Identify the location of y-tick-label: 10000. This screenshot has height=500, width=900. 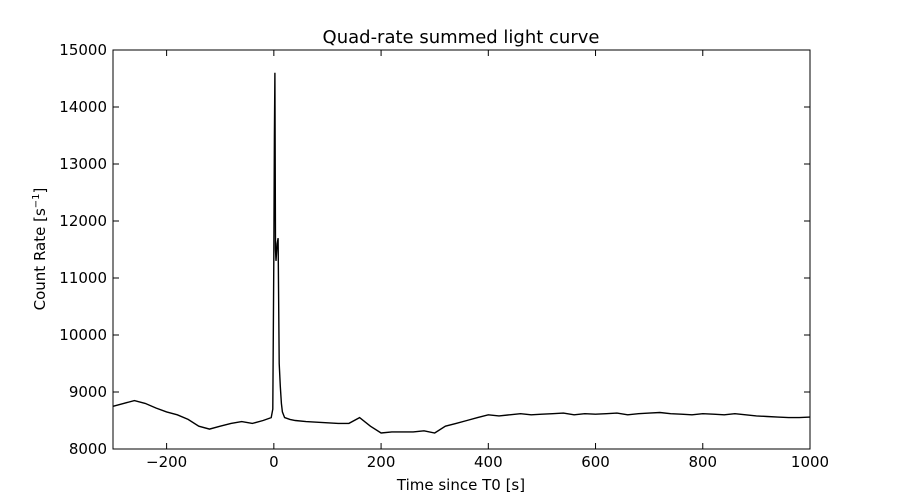
(83, 335).